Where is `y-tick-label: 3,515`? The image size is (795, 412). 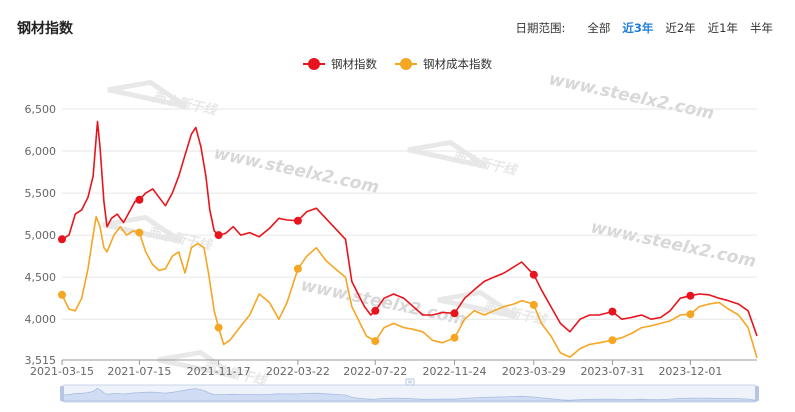 y-tick-label: 3,515 is located at coordinates (41, 360).